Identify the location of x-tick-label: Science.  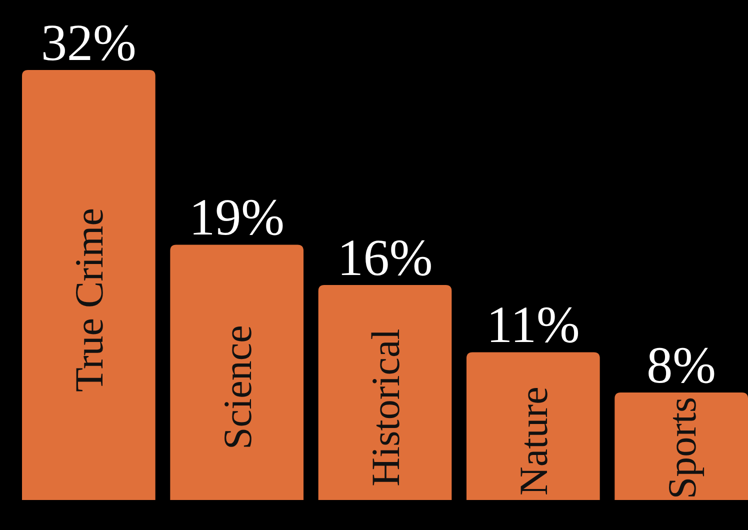
(237, 387).